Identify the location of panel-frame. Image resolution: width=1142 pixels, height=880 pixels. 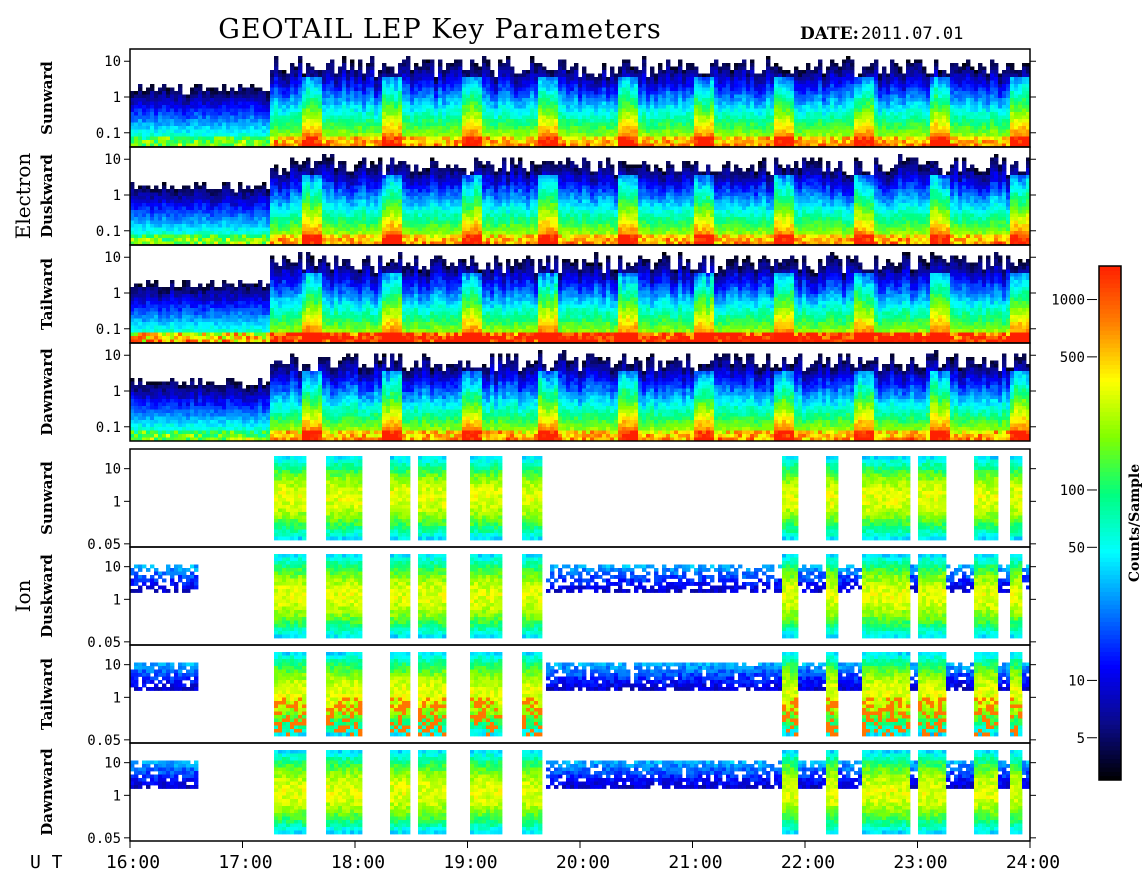
(580, 392).